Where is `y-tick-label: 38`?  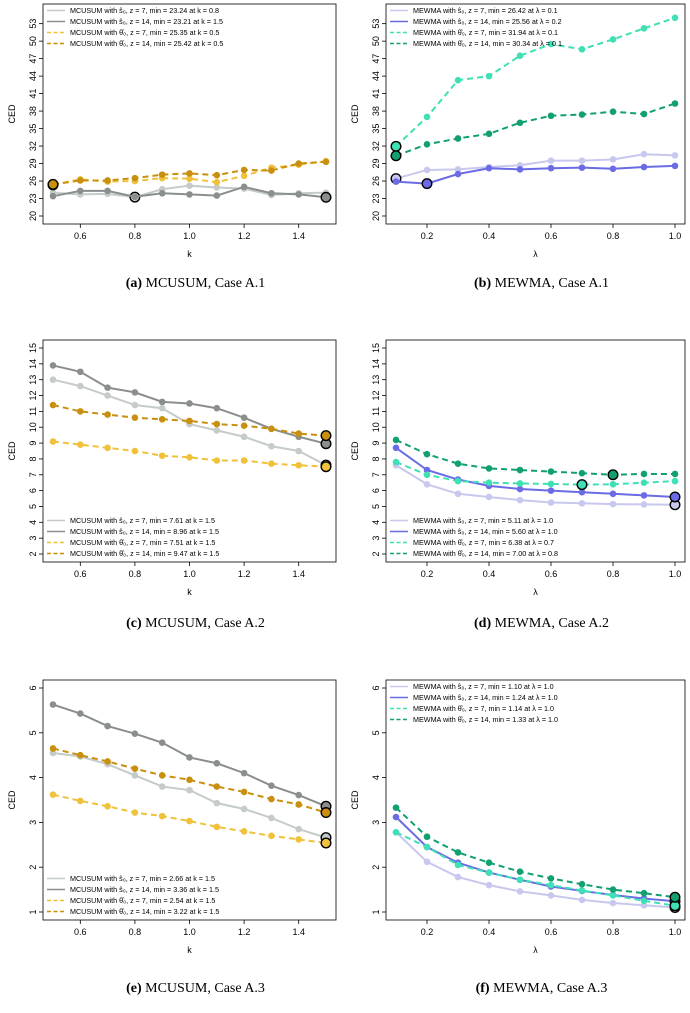
y-tick-label: 38 is located at coordinates (33, 111).